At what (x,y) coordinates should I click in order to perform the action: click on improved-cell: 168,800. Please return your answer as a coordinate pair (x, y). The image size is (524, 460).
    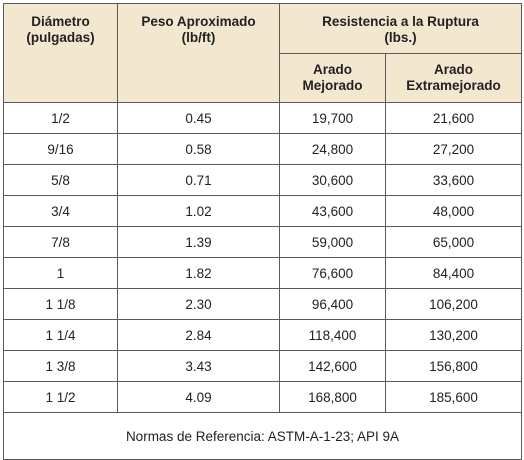
    Looking at the image, I should click on (332, 397).